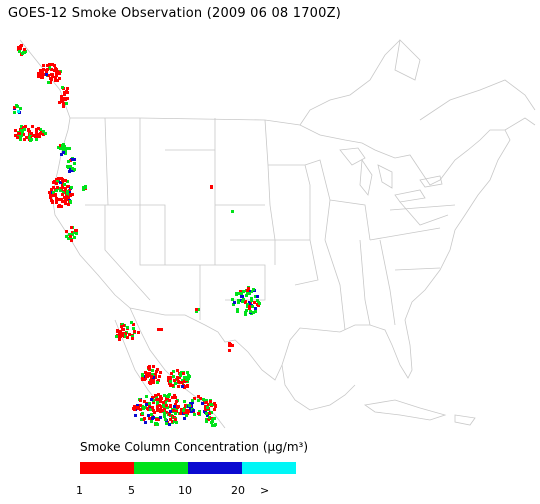 The width and height of the screenshot is (540, 504). What do you see at coordinates (188, 468) in the screenshot?
I see `legend-color-bar` at bounding box center [188, 468].